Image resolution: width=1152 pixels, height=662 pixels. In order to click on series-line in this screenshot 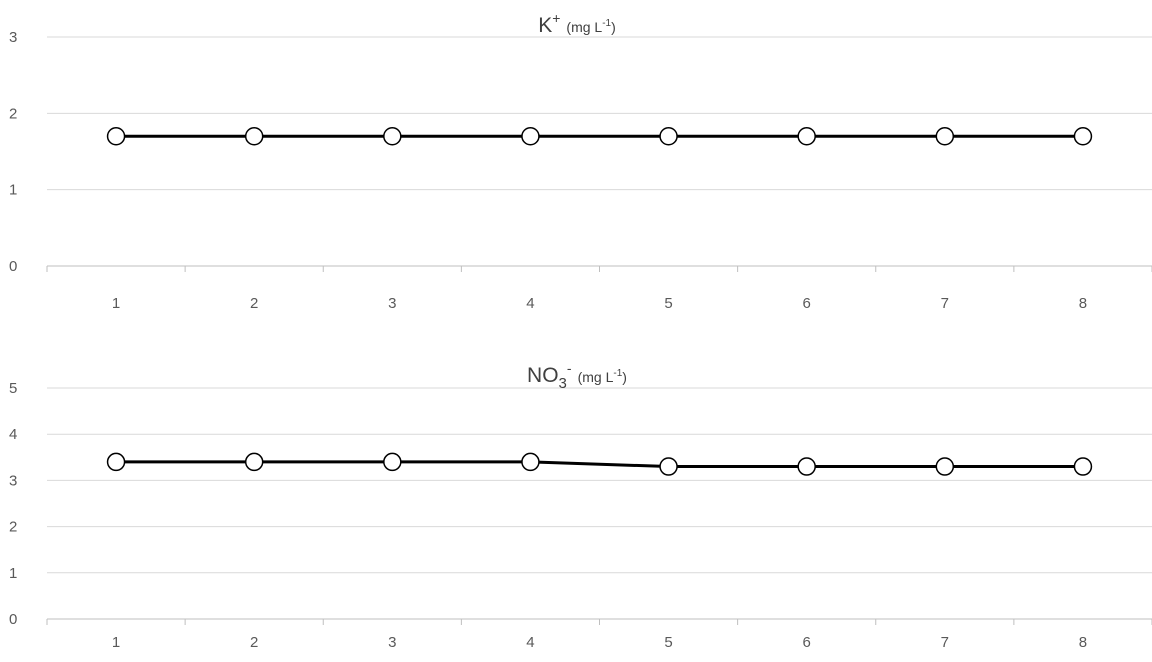, I will do `click(599, 464)`.